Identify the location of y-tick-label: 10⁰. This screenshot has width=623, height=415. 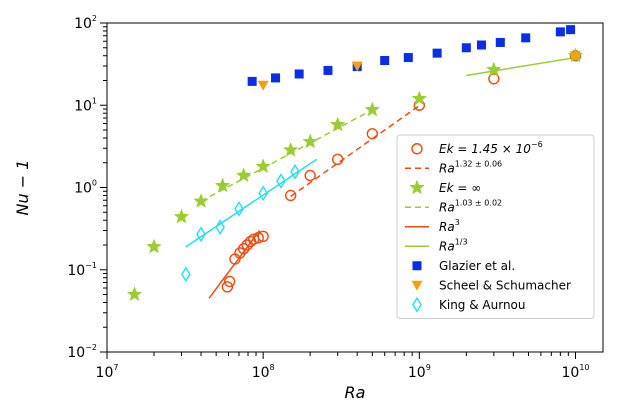
(85, 188).